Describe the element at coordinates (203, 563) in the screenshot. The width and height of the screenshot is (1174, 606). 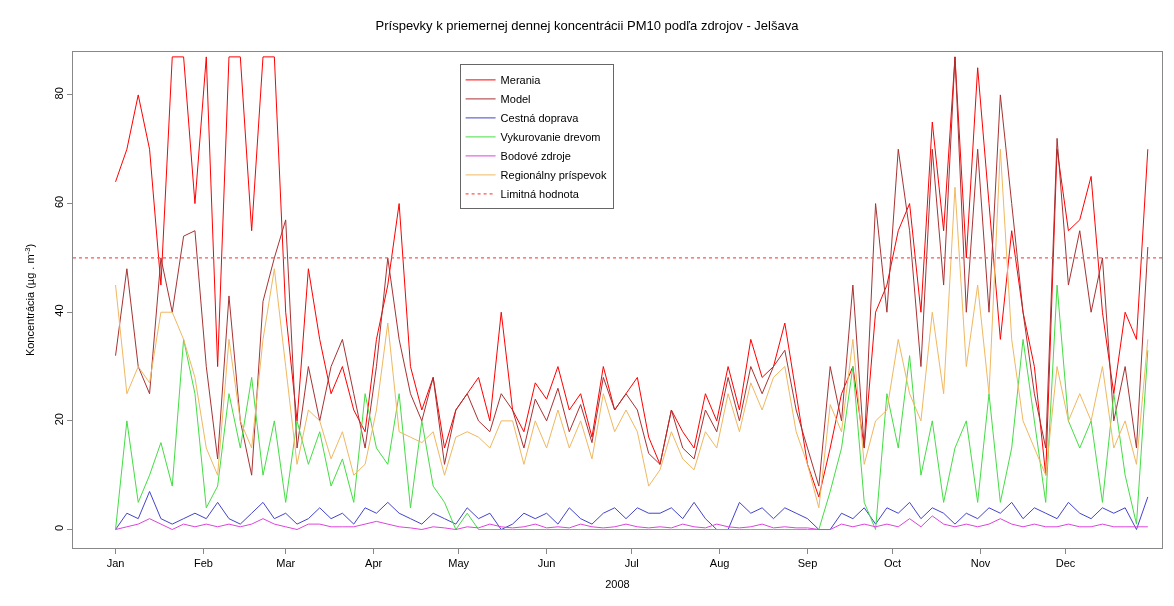
I see `x-tick-label: Feb` at that location.